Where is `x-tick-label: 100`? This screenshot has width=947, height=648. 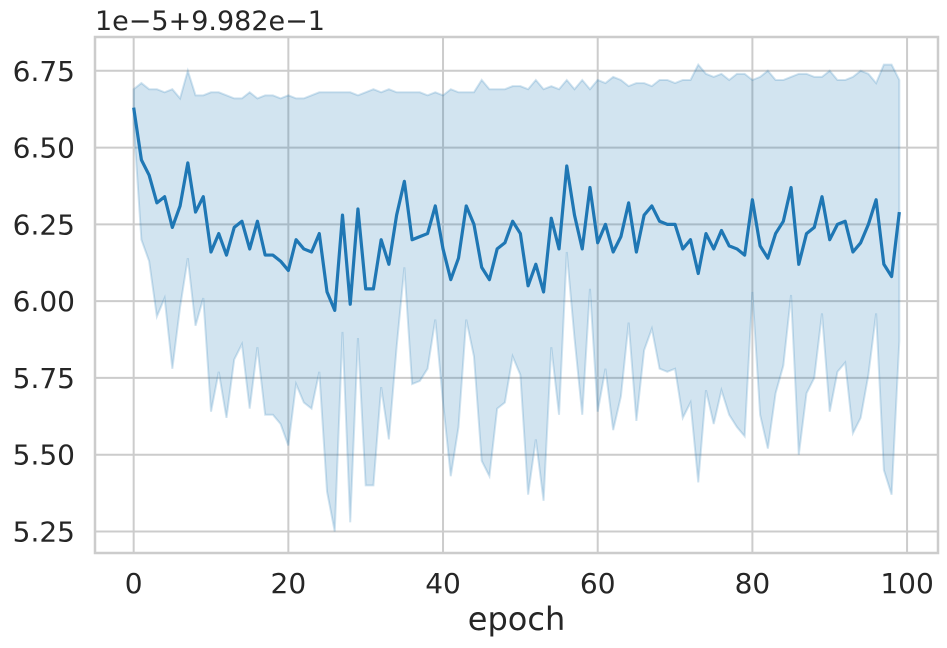 x-tick-label: 100 is located at coordinates (906, 583).